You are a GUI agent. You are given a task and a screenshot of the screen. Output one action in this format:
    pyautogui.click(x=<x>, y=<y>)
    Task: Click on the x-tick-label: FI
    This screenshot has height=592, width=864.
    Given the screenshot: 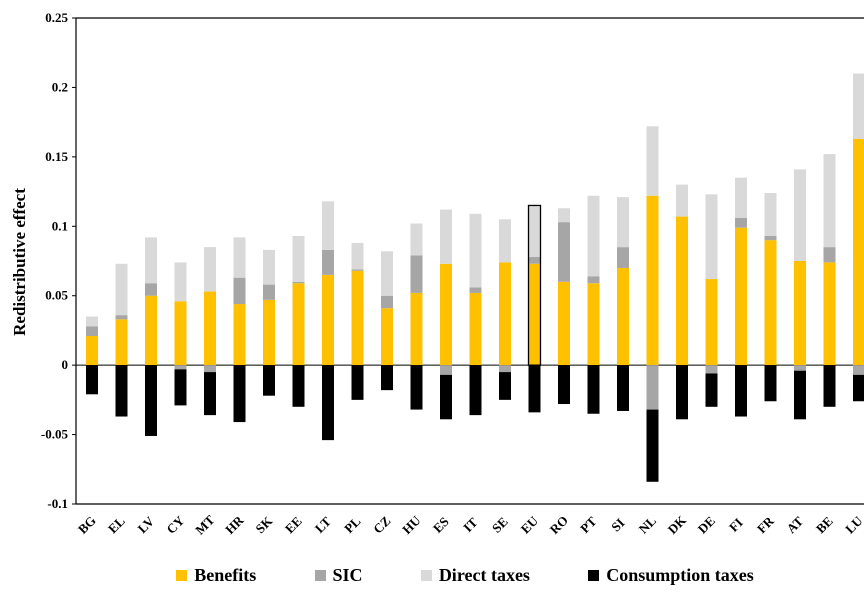 What is the action you would take?
    pyautogui.click(x=736, y=525)
    